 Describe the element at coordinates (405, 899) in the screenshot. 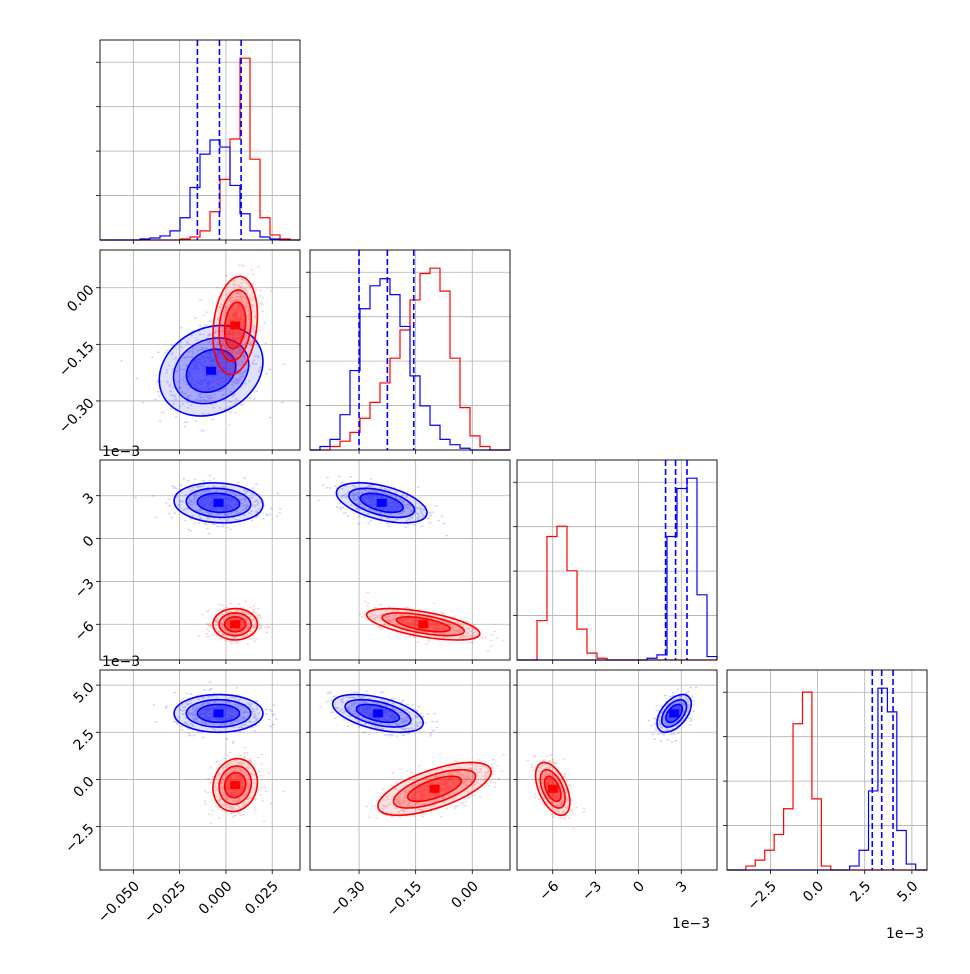

I see `panel-r3c1-xtick-label: −0.15` at that location.